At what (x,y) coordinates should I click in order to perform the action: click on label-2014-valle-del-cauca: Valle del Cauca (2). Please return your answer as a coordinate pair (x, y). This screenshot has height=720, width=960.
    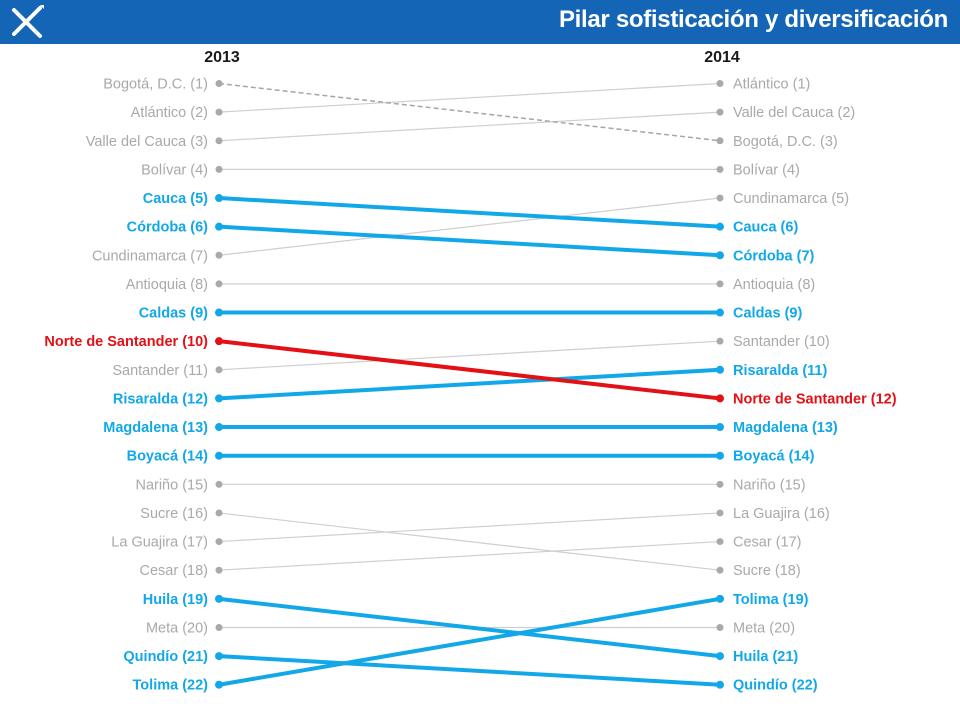
    Looking at the image, I should click on (794, 113).